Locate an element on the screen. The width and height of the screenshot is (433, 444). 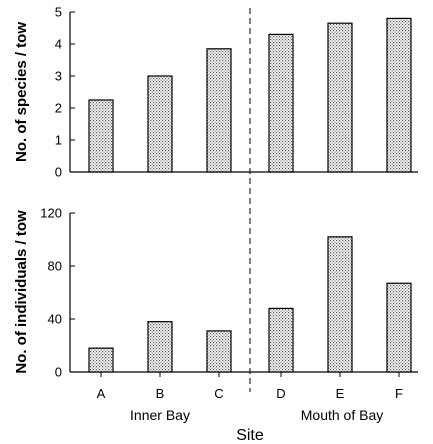
inner-bay-label: Inner Bay is located at coordinates (160, 415).